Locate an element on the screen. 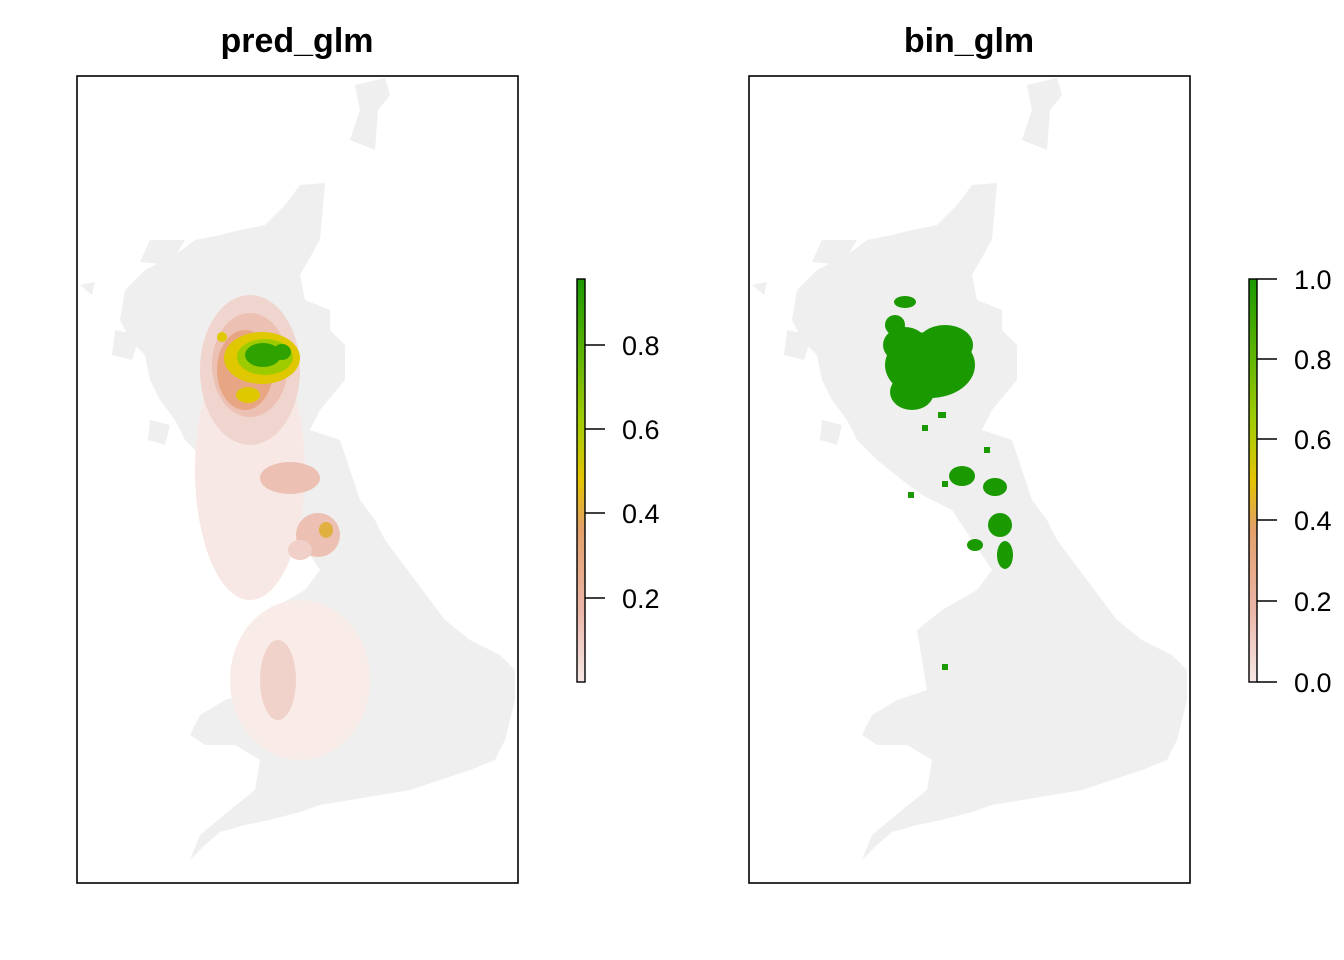  panel-title-pred-glm: pred_glm is located at coordinates (296, 41).